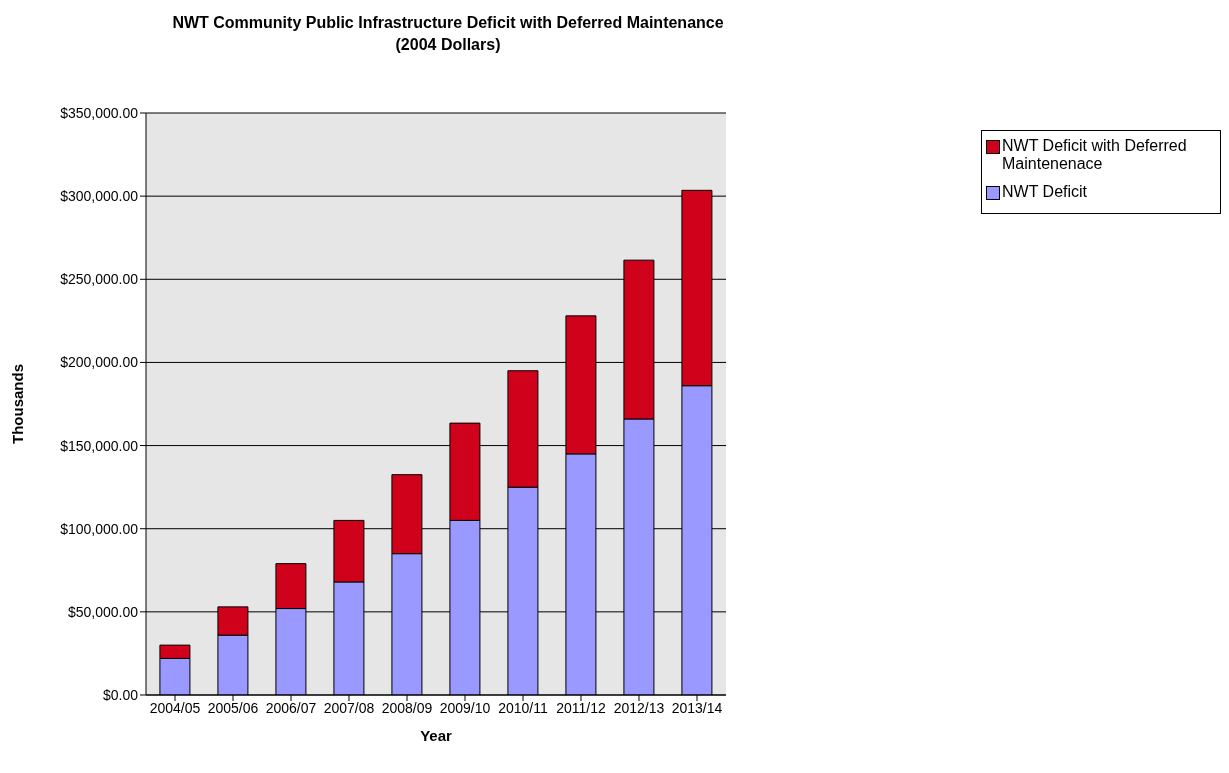 The width and height of the screenshot is (1229, 773). Describe the element at coordinates (175, 707) in the screenshot. I see `x-tick-label: 2004/05` at that location.